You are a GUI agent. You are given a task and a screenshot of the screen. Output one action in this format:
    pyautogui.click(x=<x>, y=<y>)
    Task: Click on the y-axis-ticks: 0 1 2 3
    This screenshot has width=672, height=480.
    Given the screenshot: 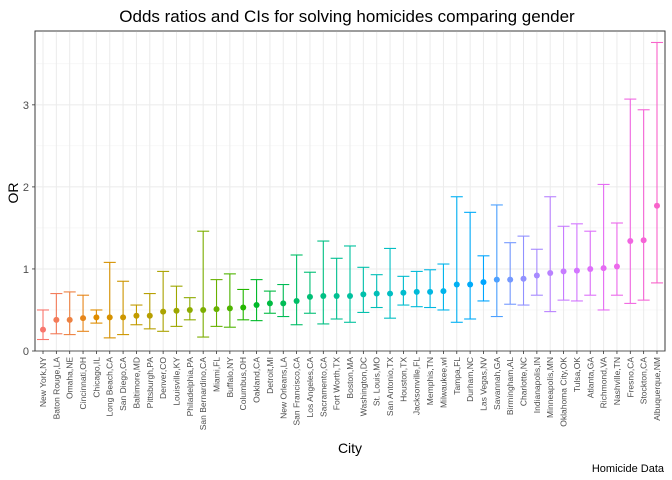 What is the action you would take?
    pyautogui.click(x=29, y=229)
    